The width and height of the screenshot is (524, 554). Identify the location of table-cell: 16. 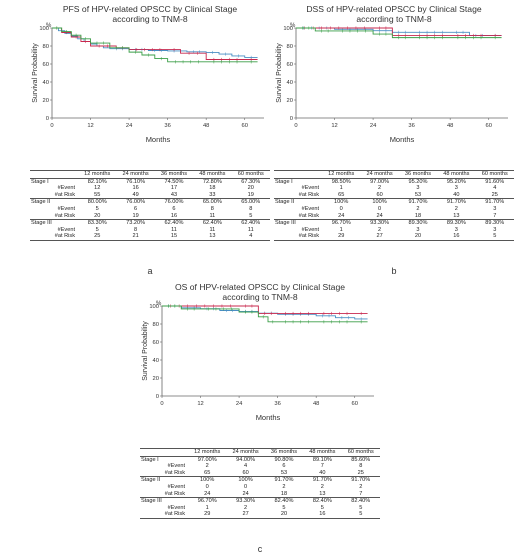
(174, 215).